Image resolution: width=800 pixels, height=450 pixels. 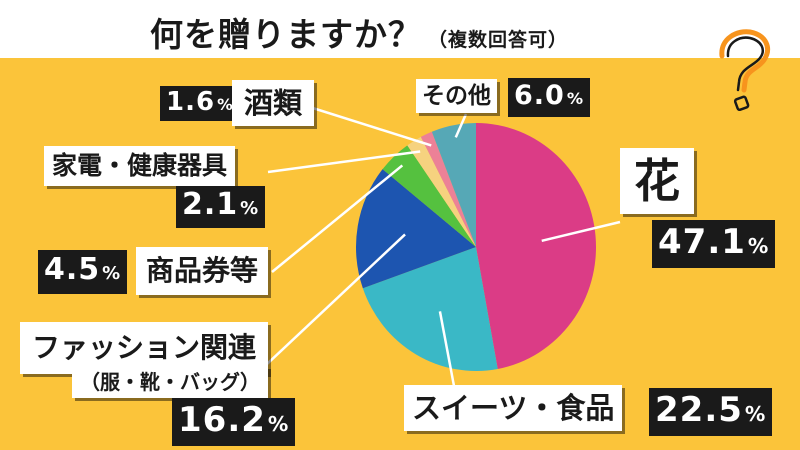 I want to click on slice-percent-alcohol: 1.6%, so click(x=200, y=103).